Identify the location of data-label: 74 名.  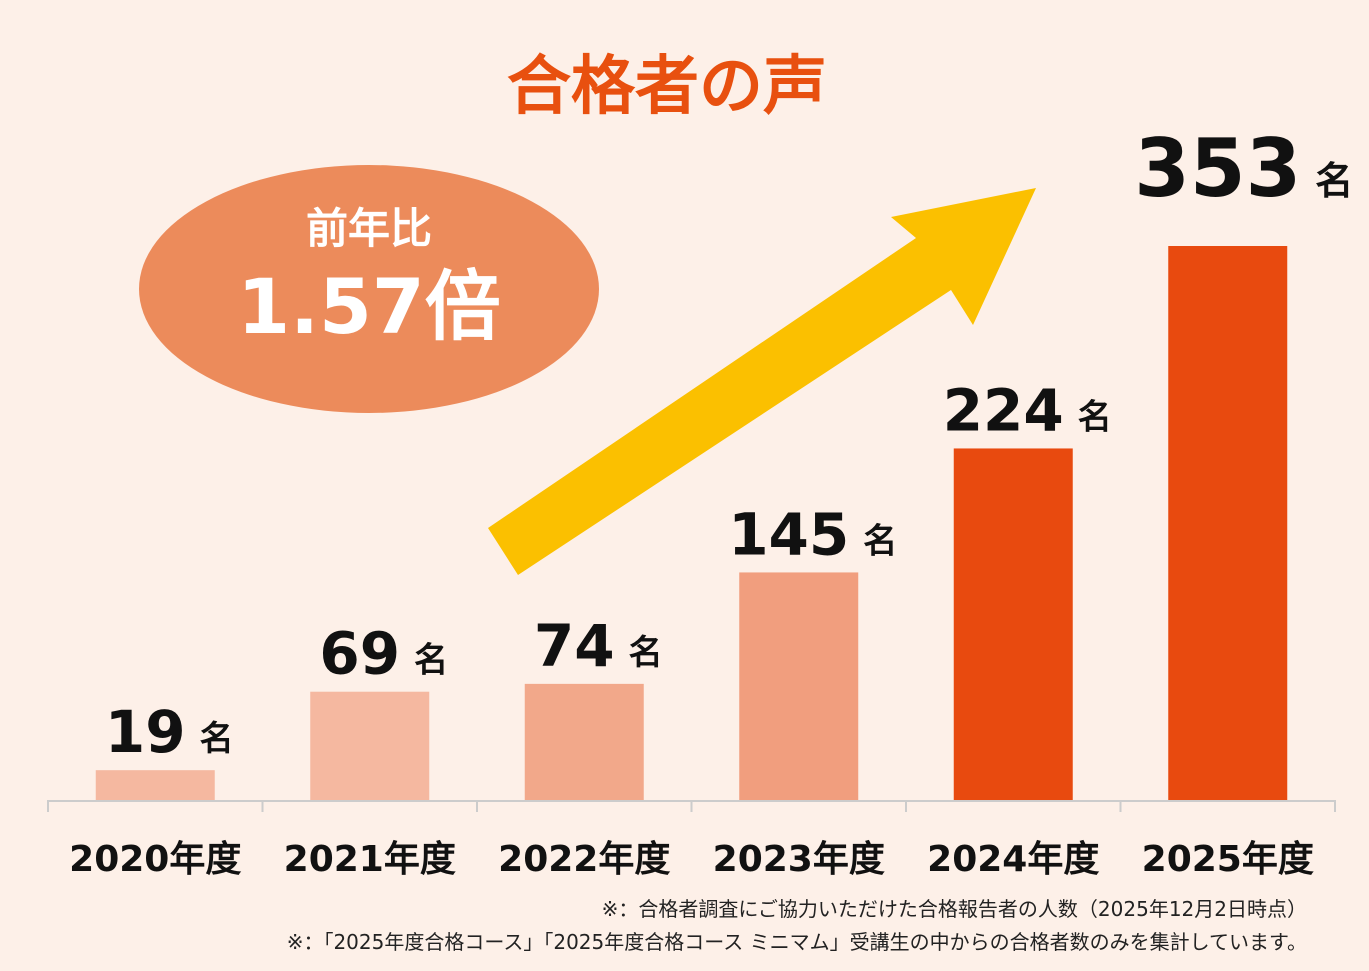
(598, 646).